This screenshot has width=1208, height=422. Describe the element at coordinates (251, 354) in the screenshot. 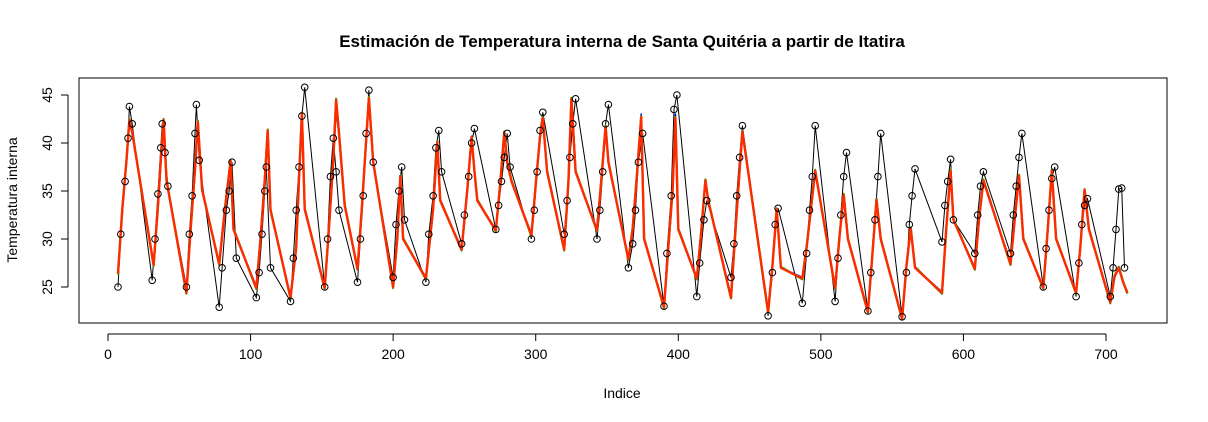

I see `x-tick-label: 100` at that location.